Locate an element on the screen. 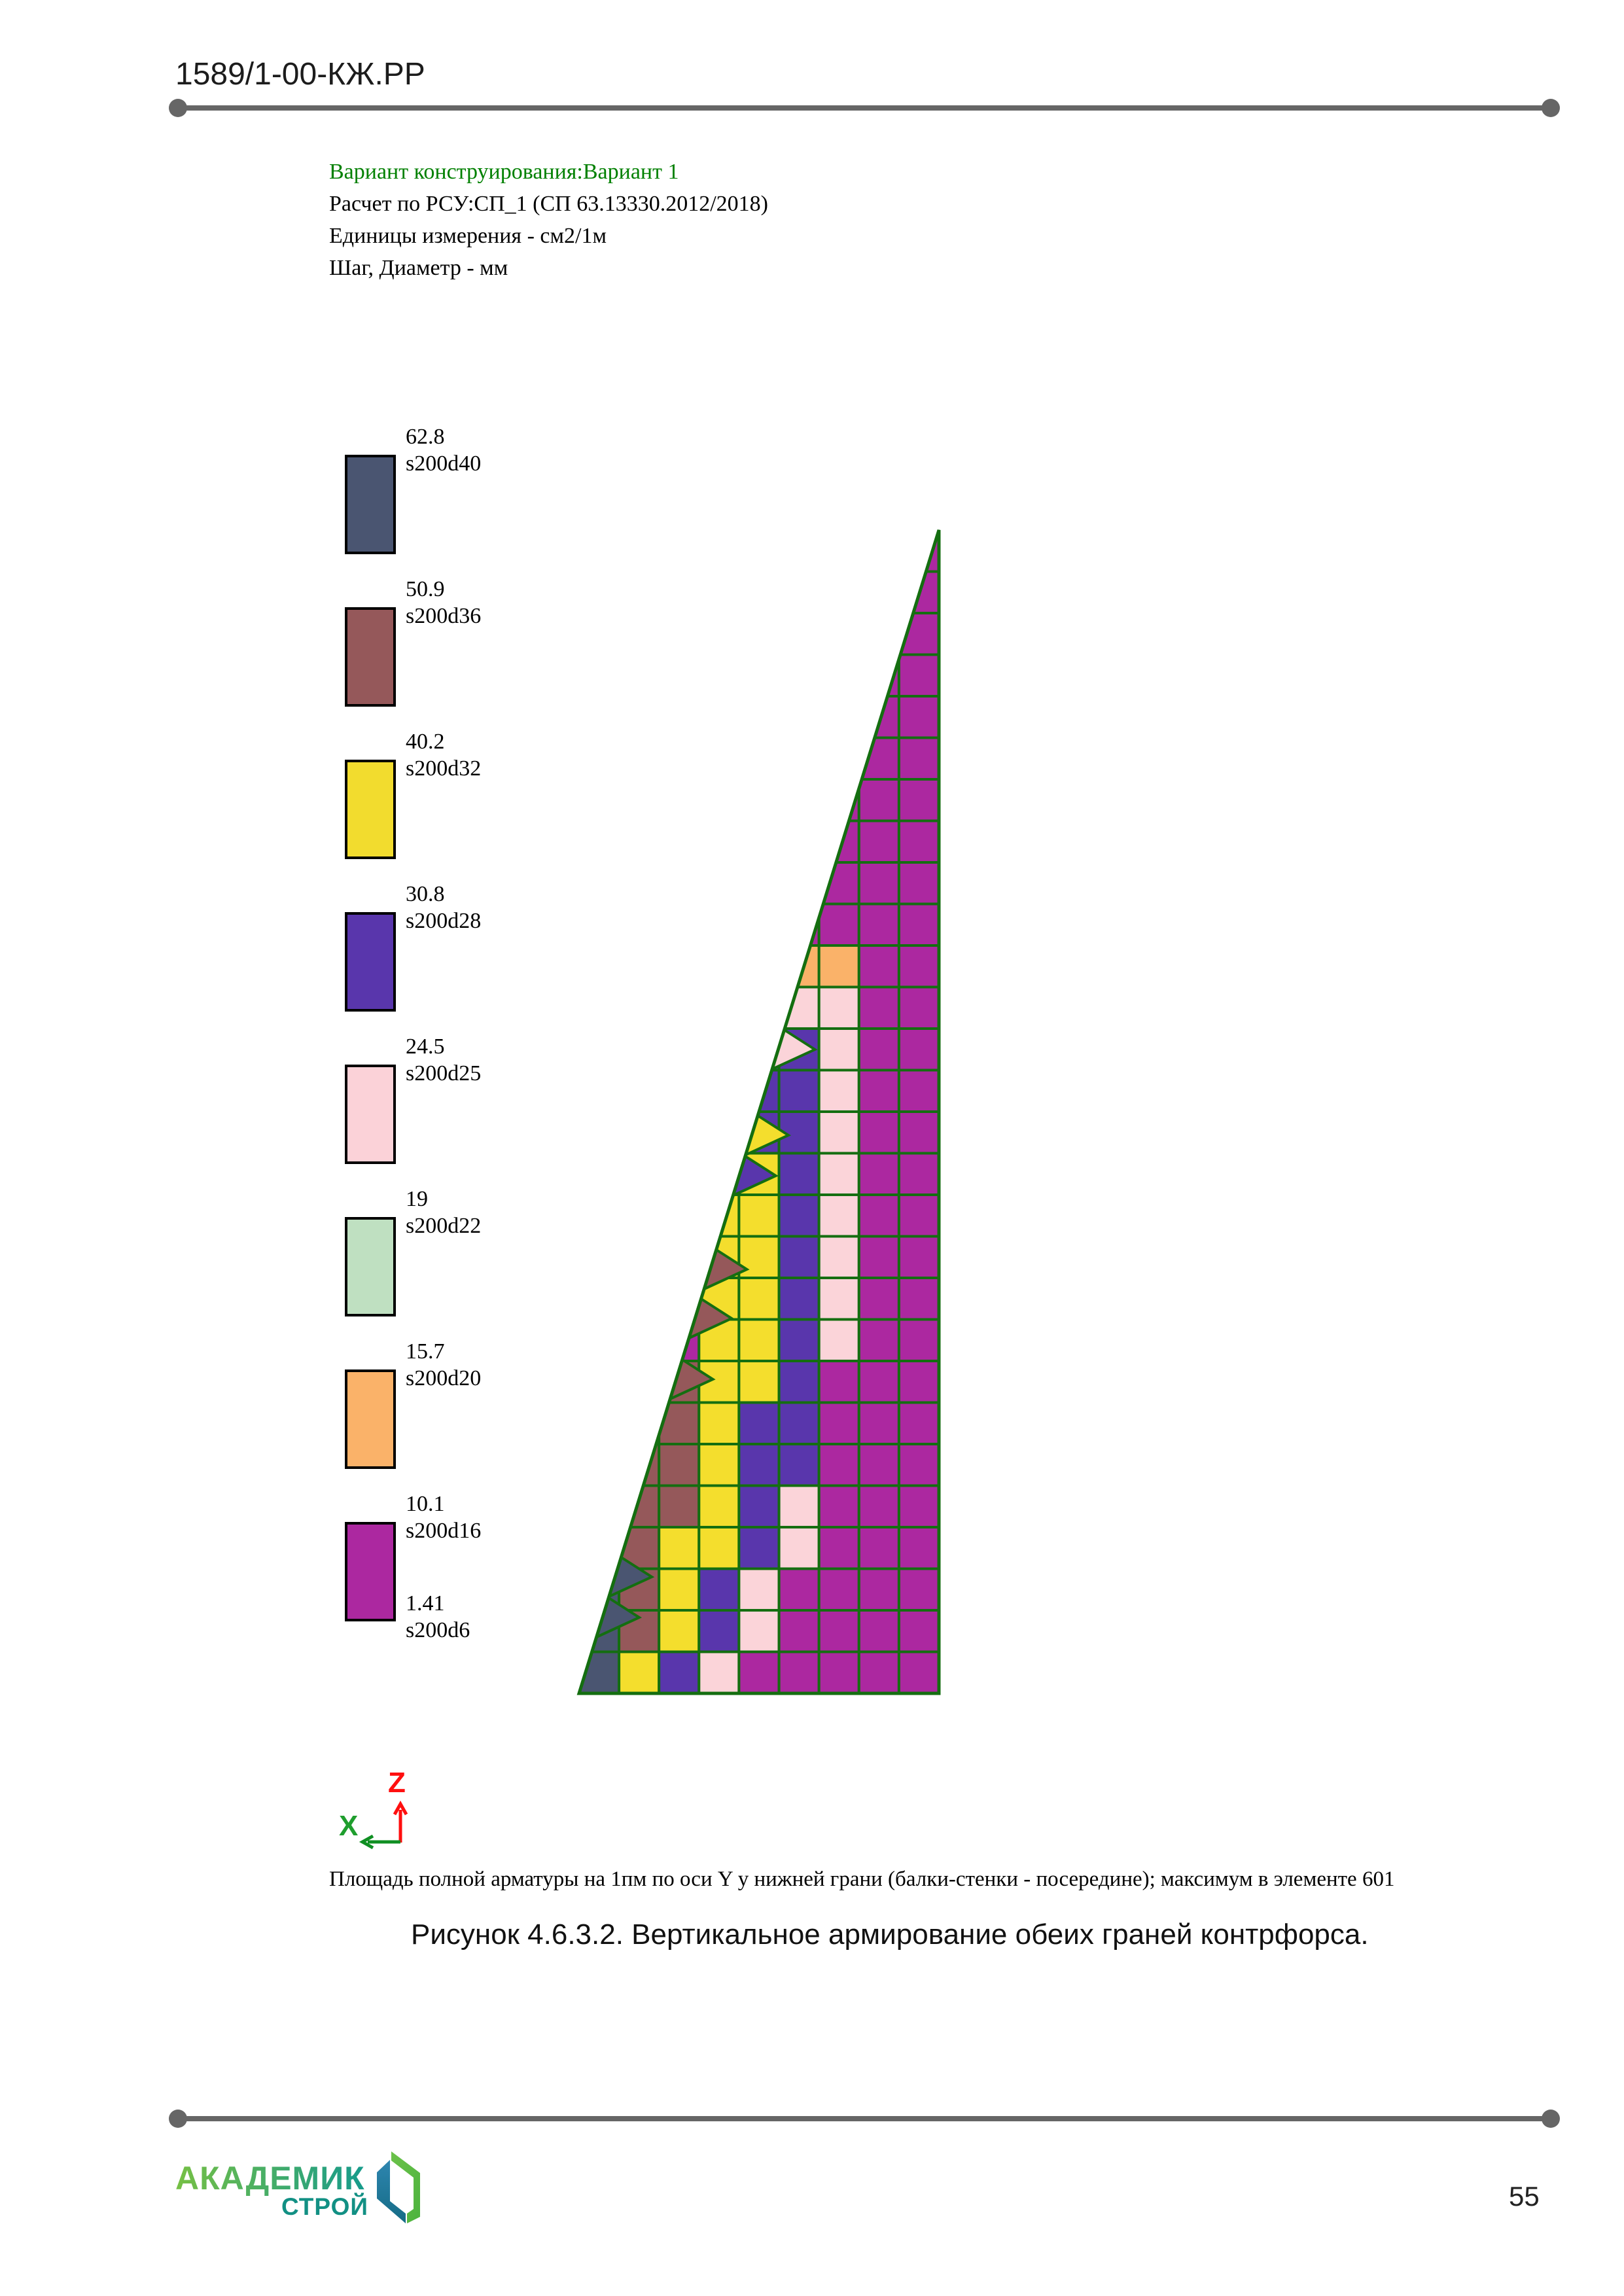 The width and height of the screenshot is (1624, 2296). legend-spec: s200d40 is located at coordinates (444, 463).